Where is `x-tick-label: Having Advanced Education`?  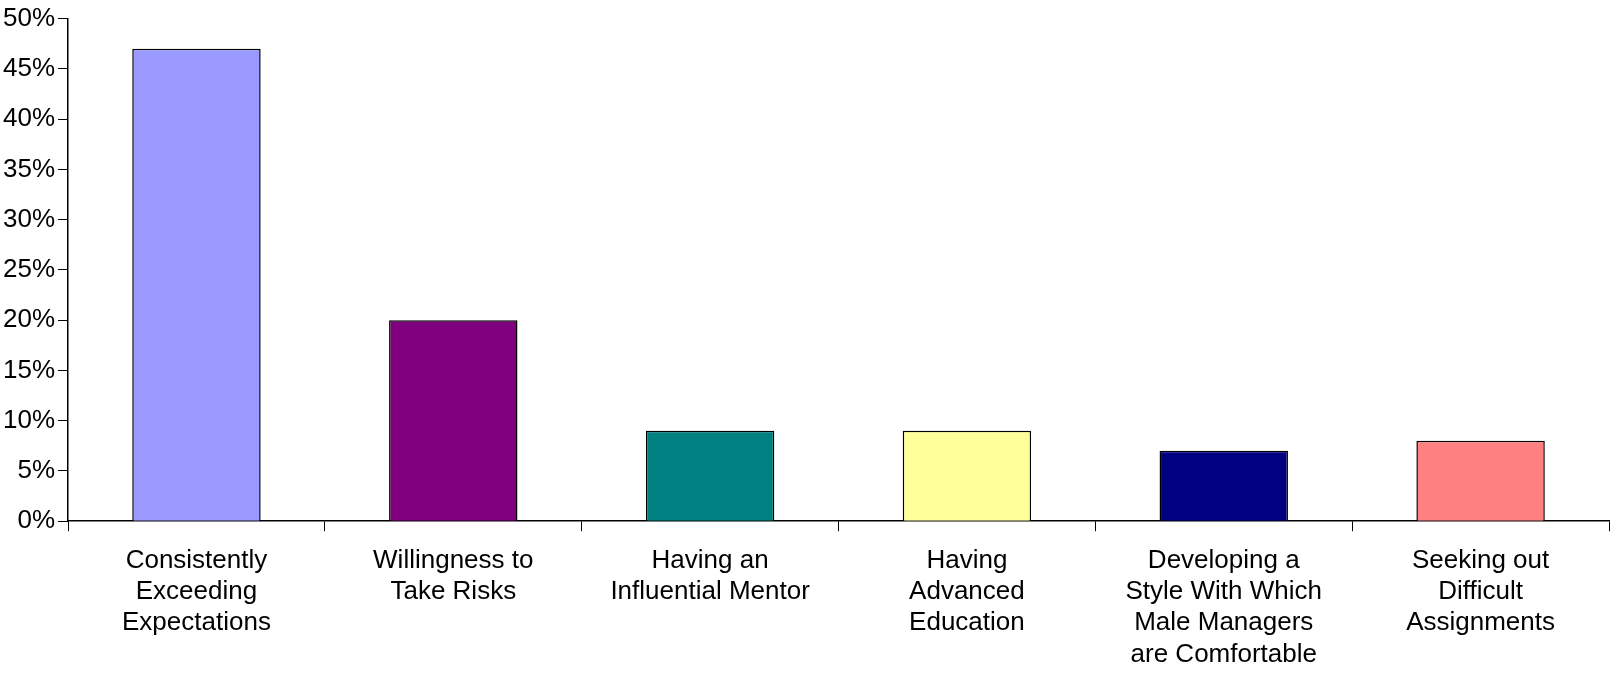
x-tick-label: Having Advanced Education is located at coordinates (967, 590).